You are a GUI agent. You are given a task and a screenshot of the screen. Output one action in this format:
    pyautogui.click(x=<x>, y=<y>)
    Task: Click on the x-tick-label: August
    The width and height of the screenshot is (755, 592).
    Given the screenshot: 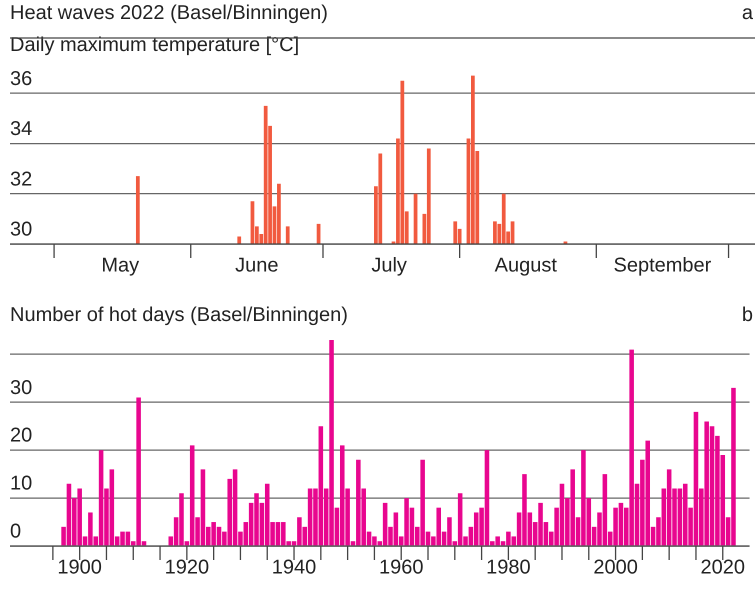 What is the action you would take?
    pyautogui.click(x=526, y=265)
    